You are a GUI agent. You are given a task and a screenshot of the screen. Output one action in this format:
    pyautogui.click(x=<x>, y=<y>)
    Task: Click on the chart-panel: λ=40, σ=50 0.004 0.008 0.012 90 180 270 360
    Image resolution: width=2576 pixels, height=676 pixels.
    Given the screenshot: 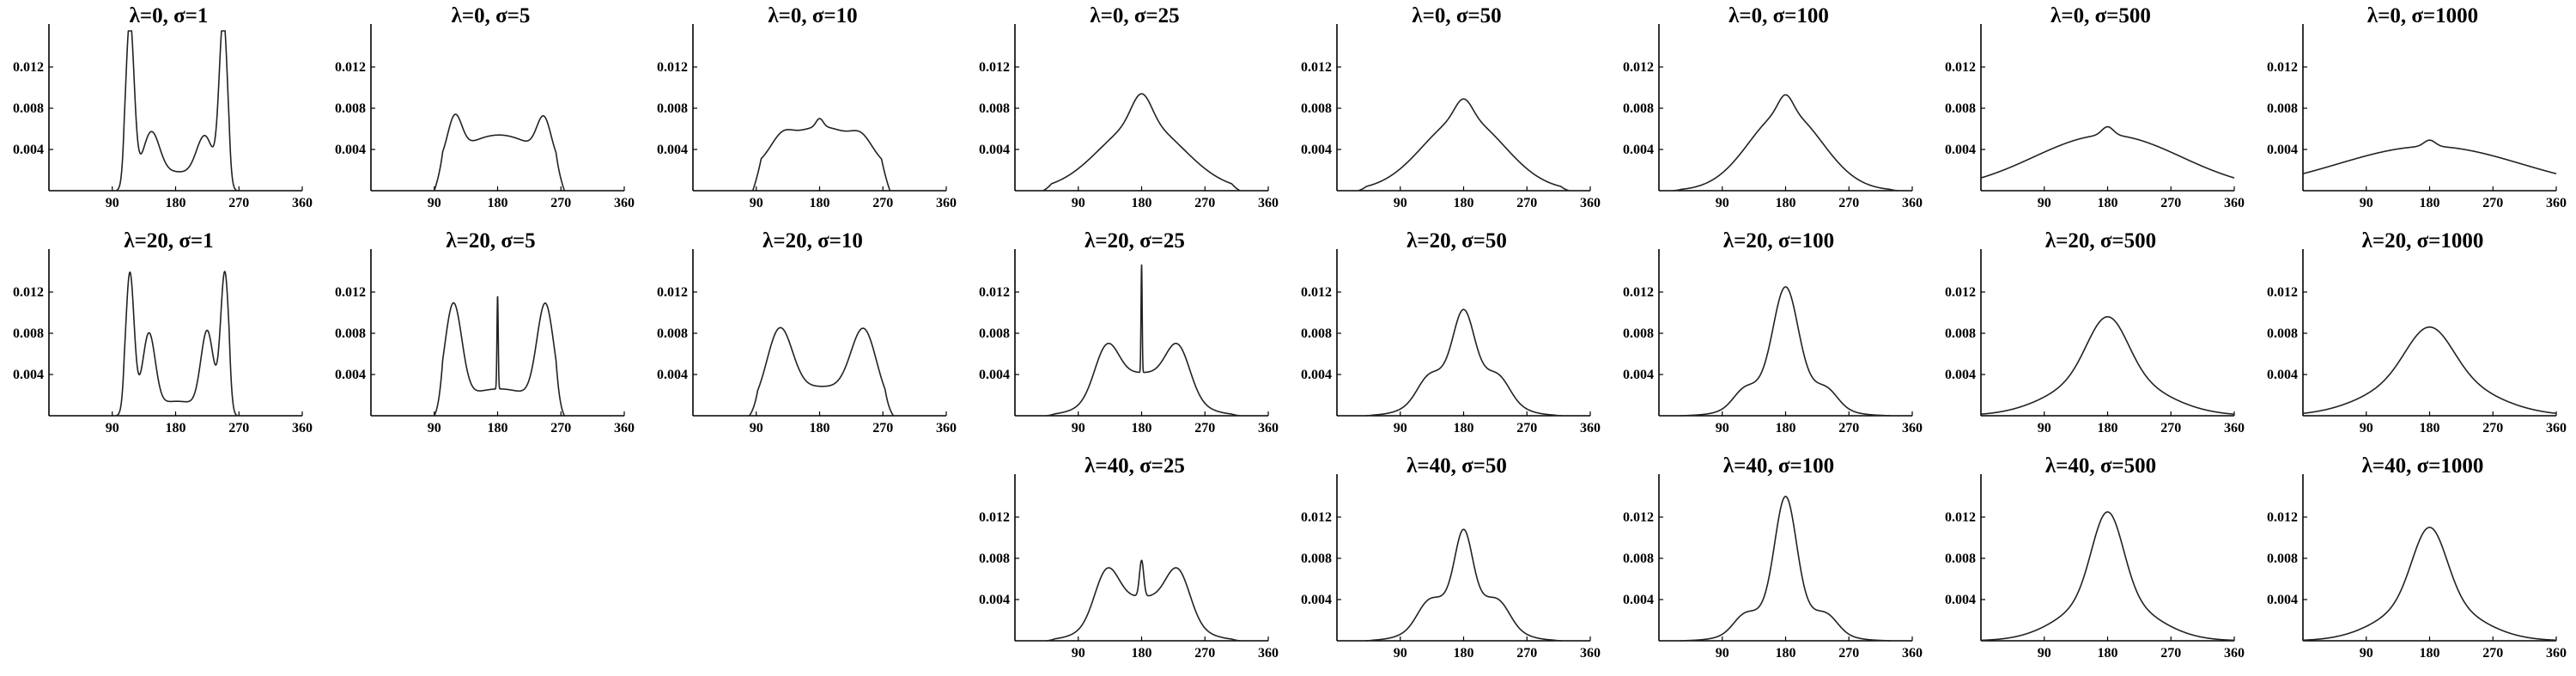 What is the action you would take?
    pyautogui.click(x=1449, y=562)
    